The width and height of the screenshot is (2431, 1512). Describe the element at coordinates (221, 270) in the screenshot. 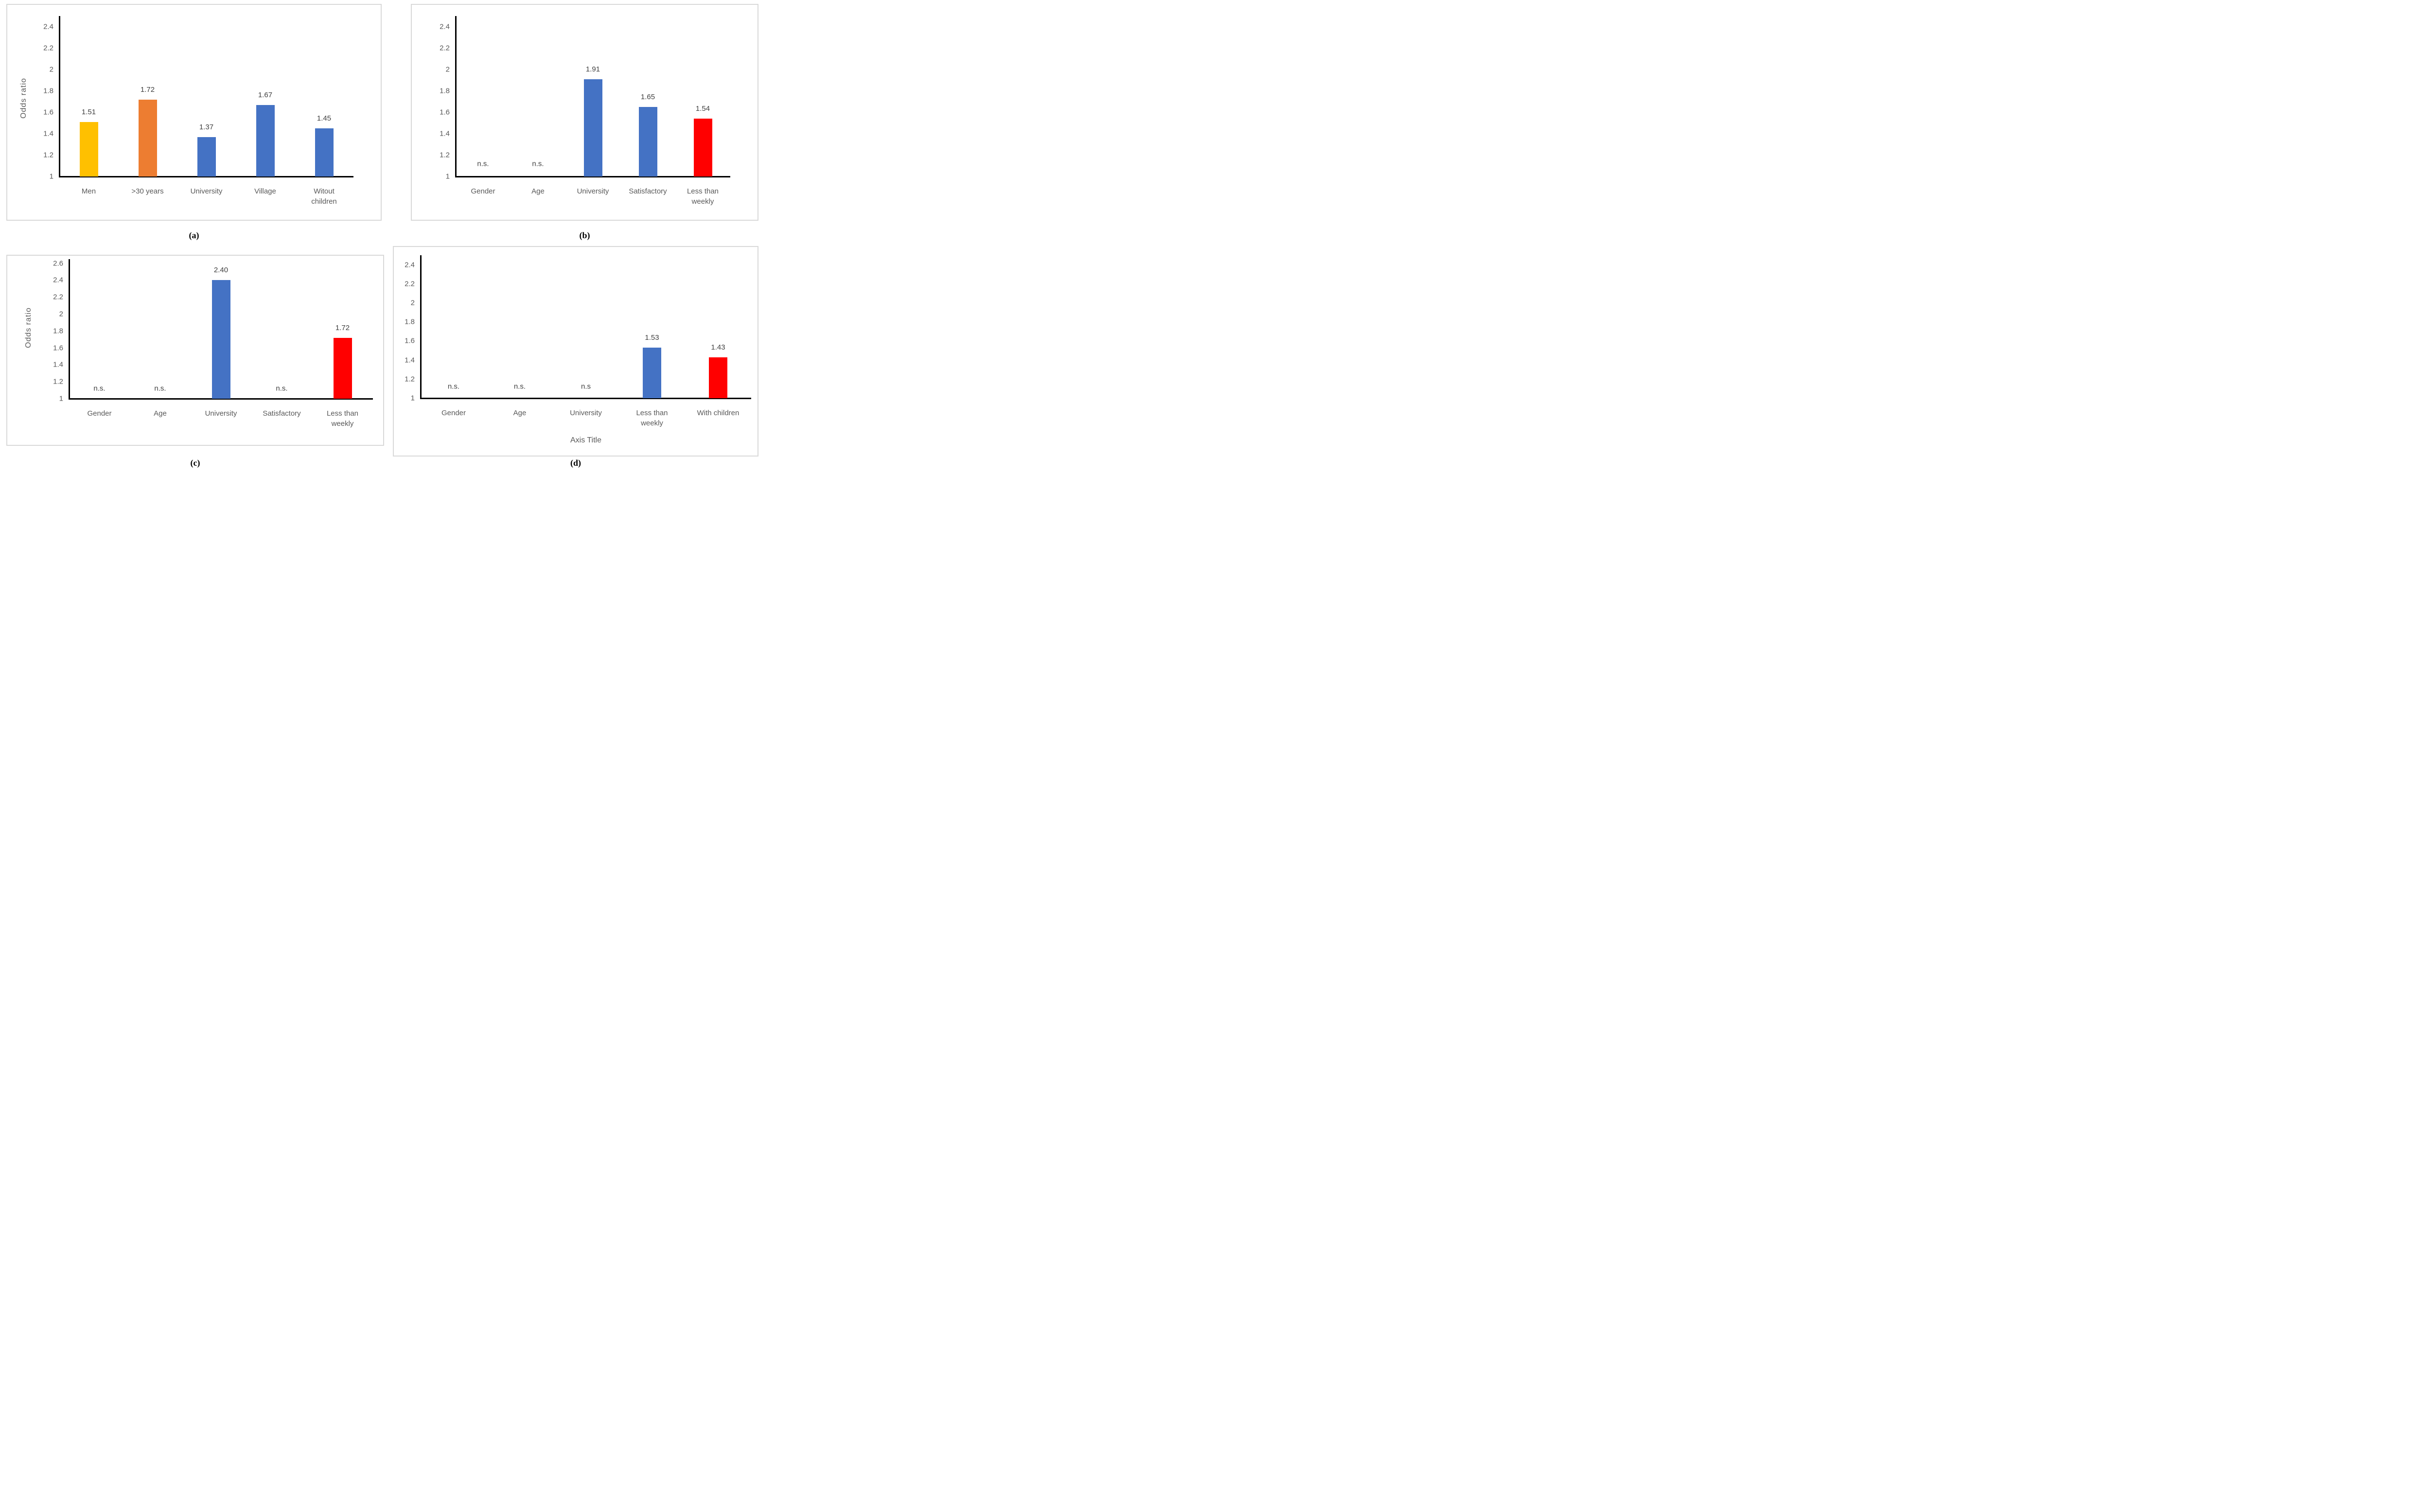

I see `value-label: 2.40` at that location.